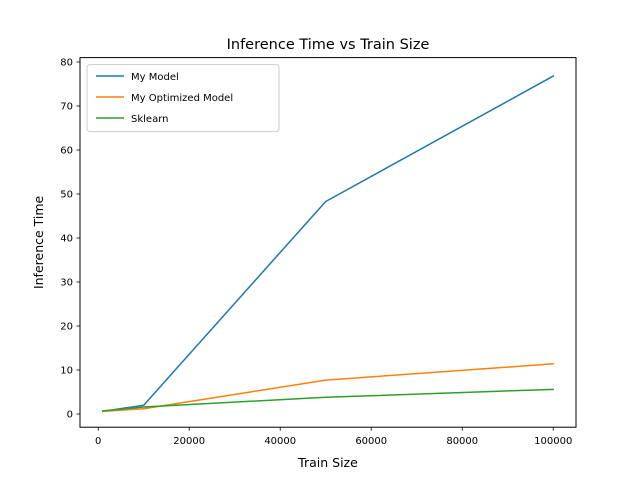 The height and width of the screenshot is (480, 640). What do you see at coordinates (328, 45) in the screenshot?
I see `chart-title: Inference Time vs Train Size` at bounding box center [328, 45].